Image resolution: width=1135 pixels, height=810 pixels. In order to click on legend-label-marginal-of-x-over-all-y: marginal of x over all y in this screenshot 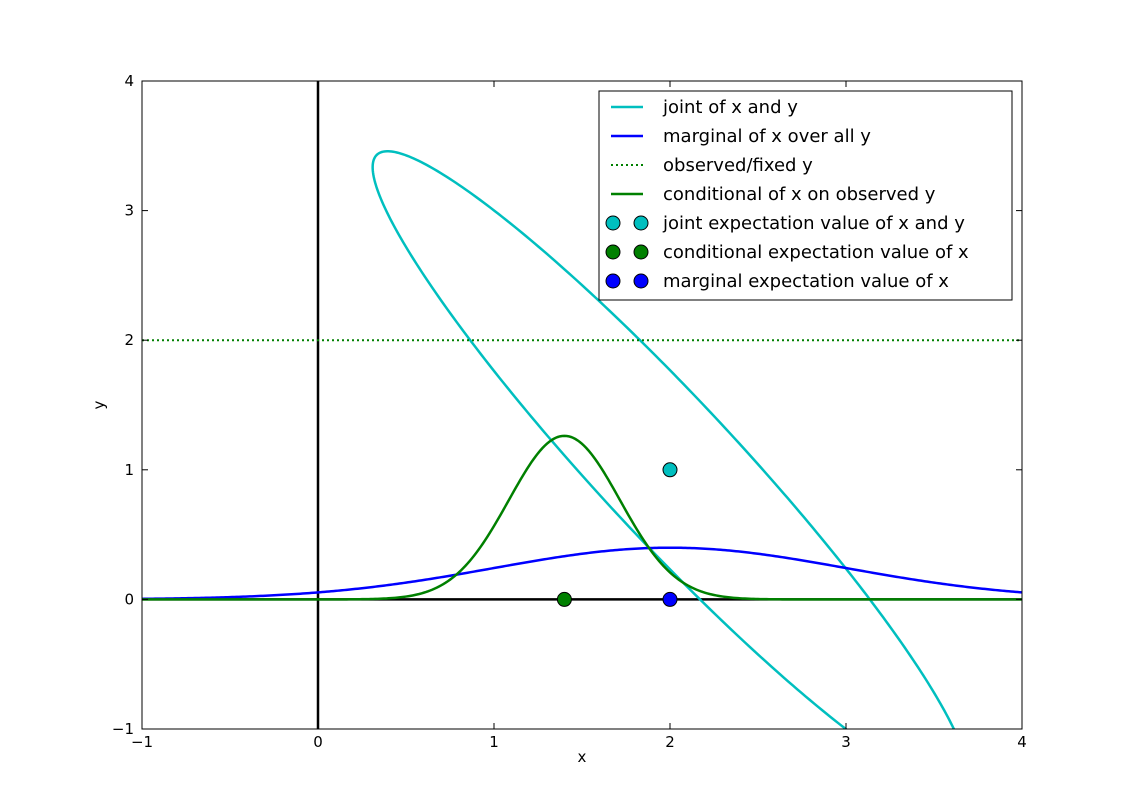, I will do `click(767, 136)`.